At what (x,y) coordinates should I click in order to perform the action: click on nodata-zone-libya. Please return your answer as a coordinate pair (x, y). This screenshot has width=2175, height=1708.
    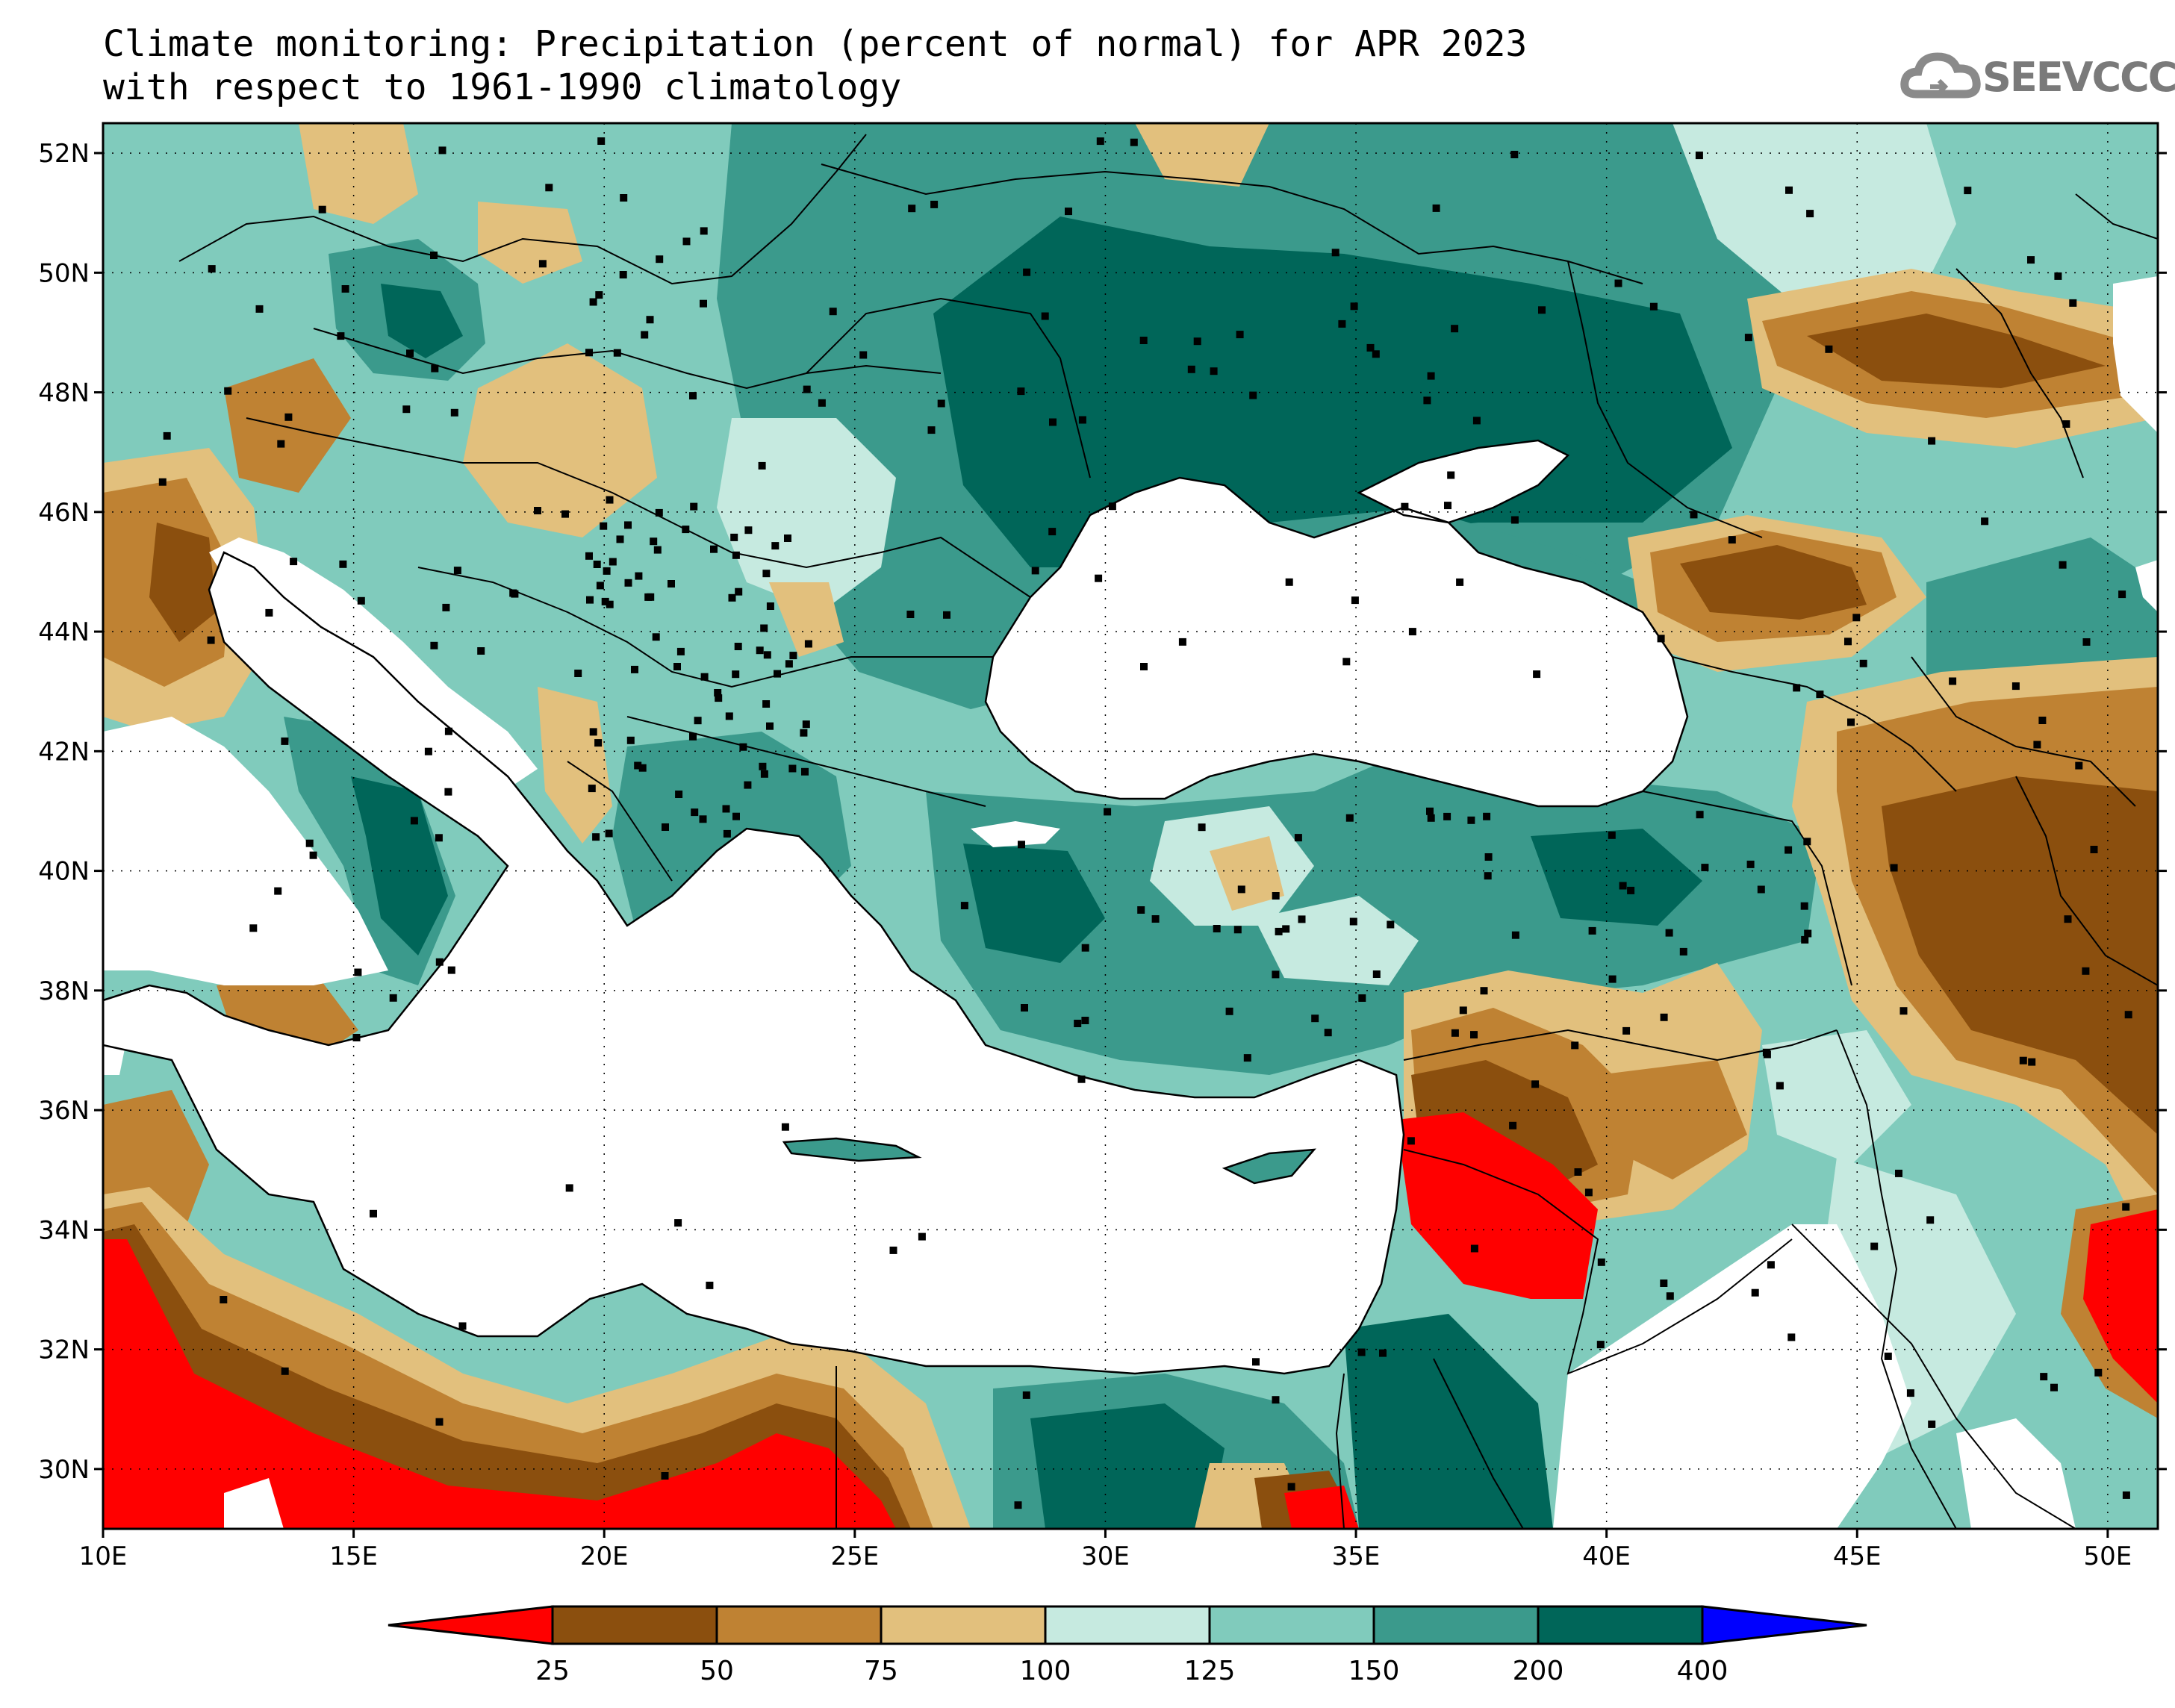
    Looking at the image, I should click on (254, 1503).